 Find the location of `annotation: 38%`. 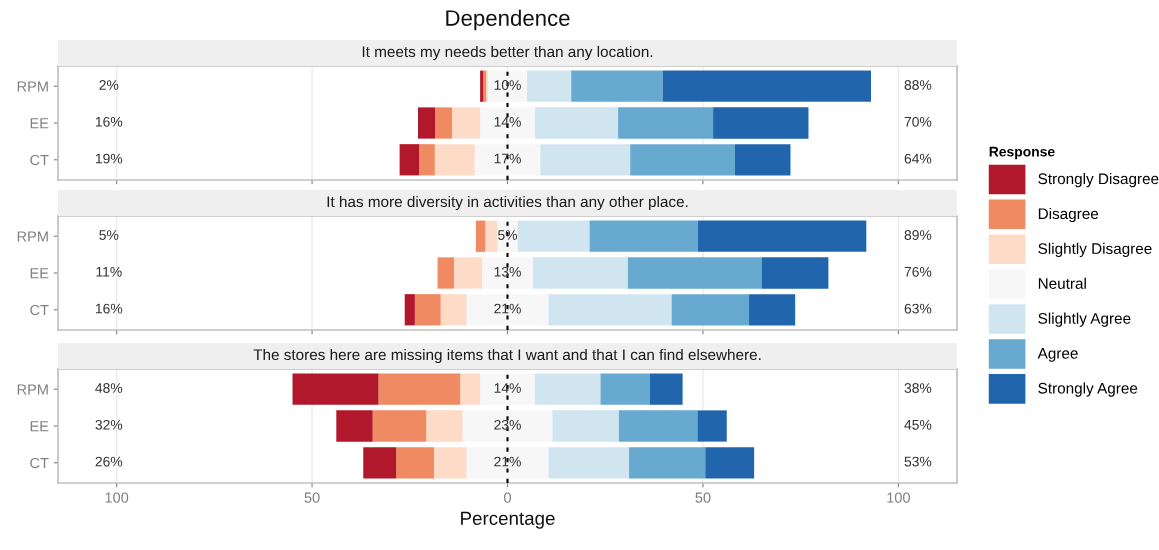

annotation: 38% is located at coordinates (918, 388).